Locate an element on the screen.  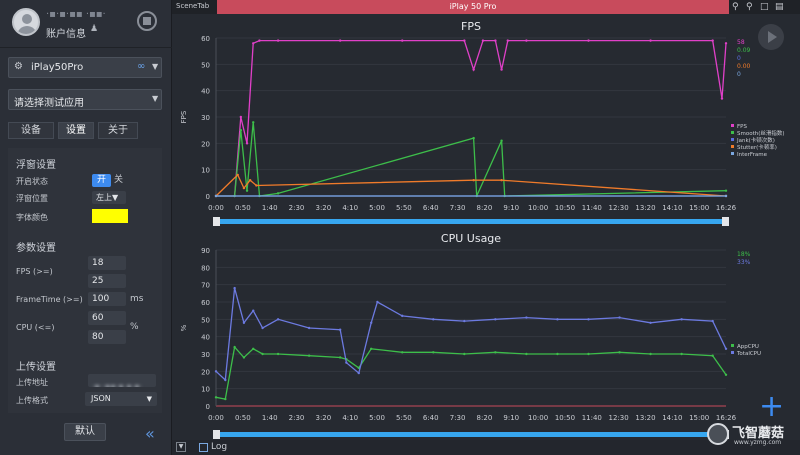
scene-tab: SceneTab is located at coordinates (193, 6).